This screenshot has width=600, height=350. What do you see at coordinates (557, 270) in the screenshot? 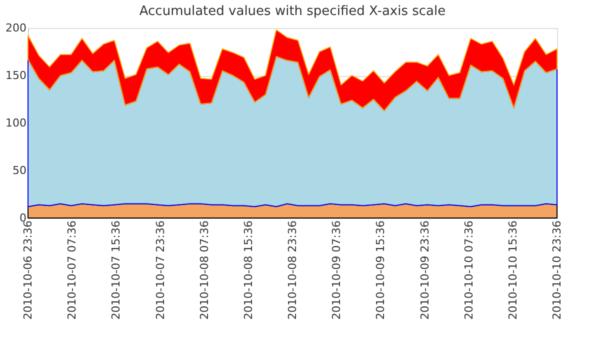
I see `x-tick-label: 2010-10-10 23:36` at bounding box center [557, 270].